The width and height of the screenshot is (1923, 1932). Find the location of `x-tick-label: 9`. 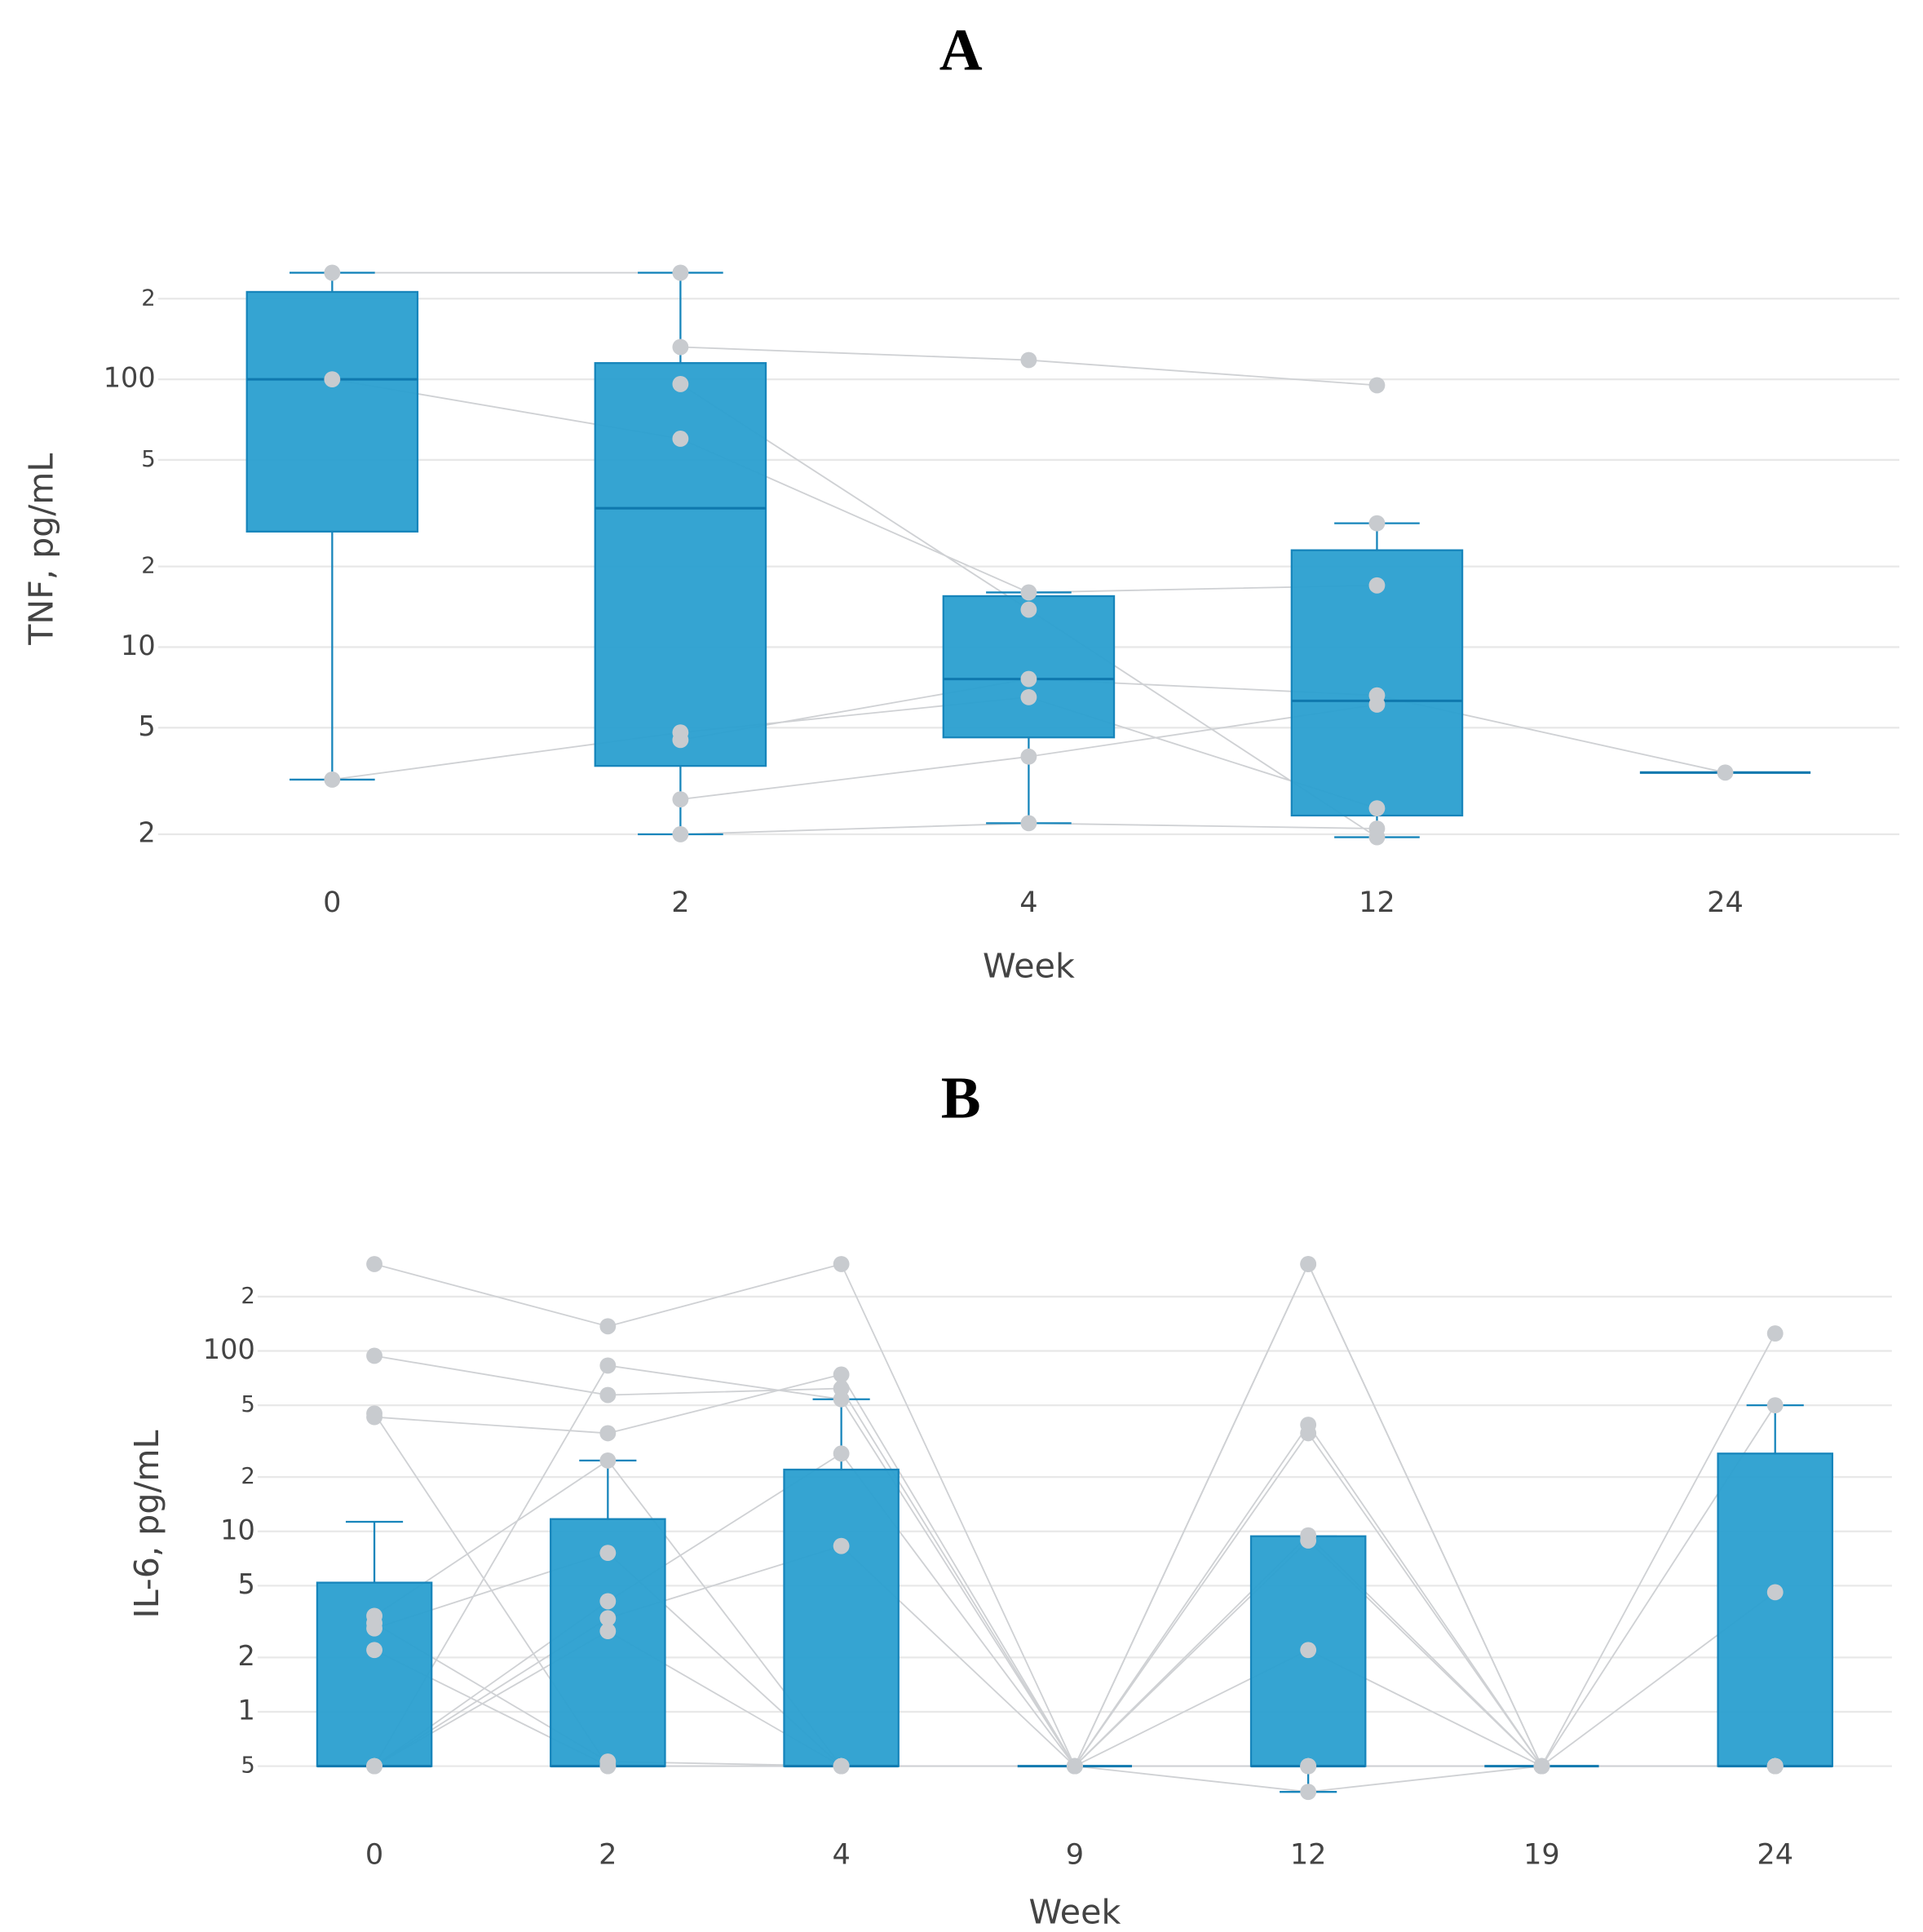

x-tick-label: 9 is located at coordinates (1075, 1855).